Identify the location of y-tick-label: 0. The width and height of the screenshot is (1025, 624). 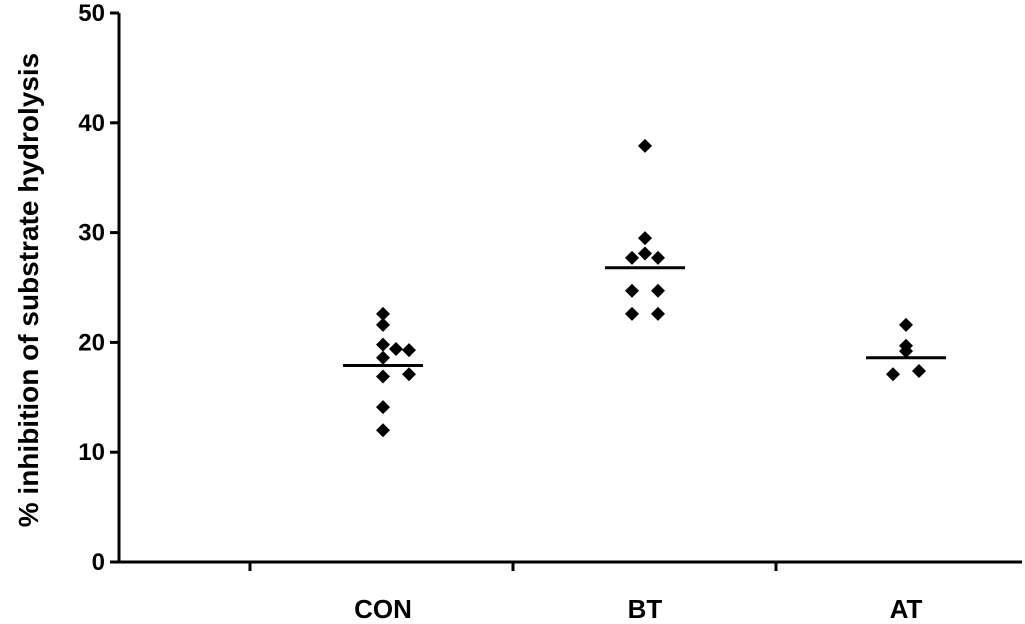
(98, 562).